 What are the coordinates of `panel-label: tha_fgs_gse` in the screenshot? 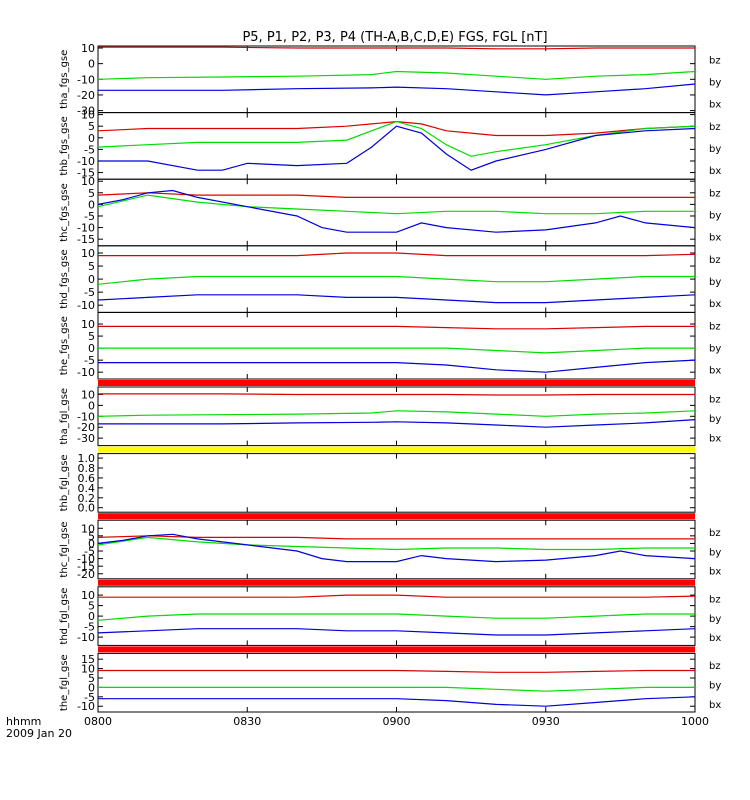 It's located at (64, 79).